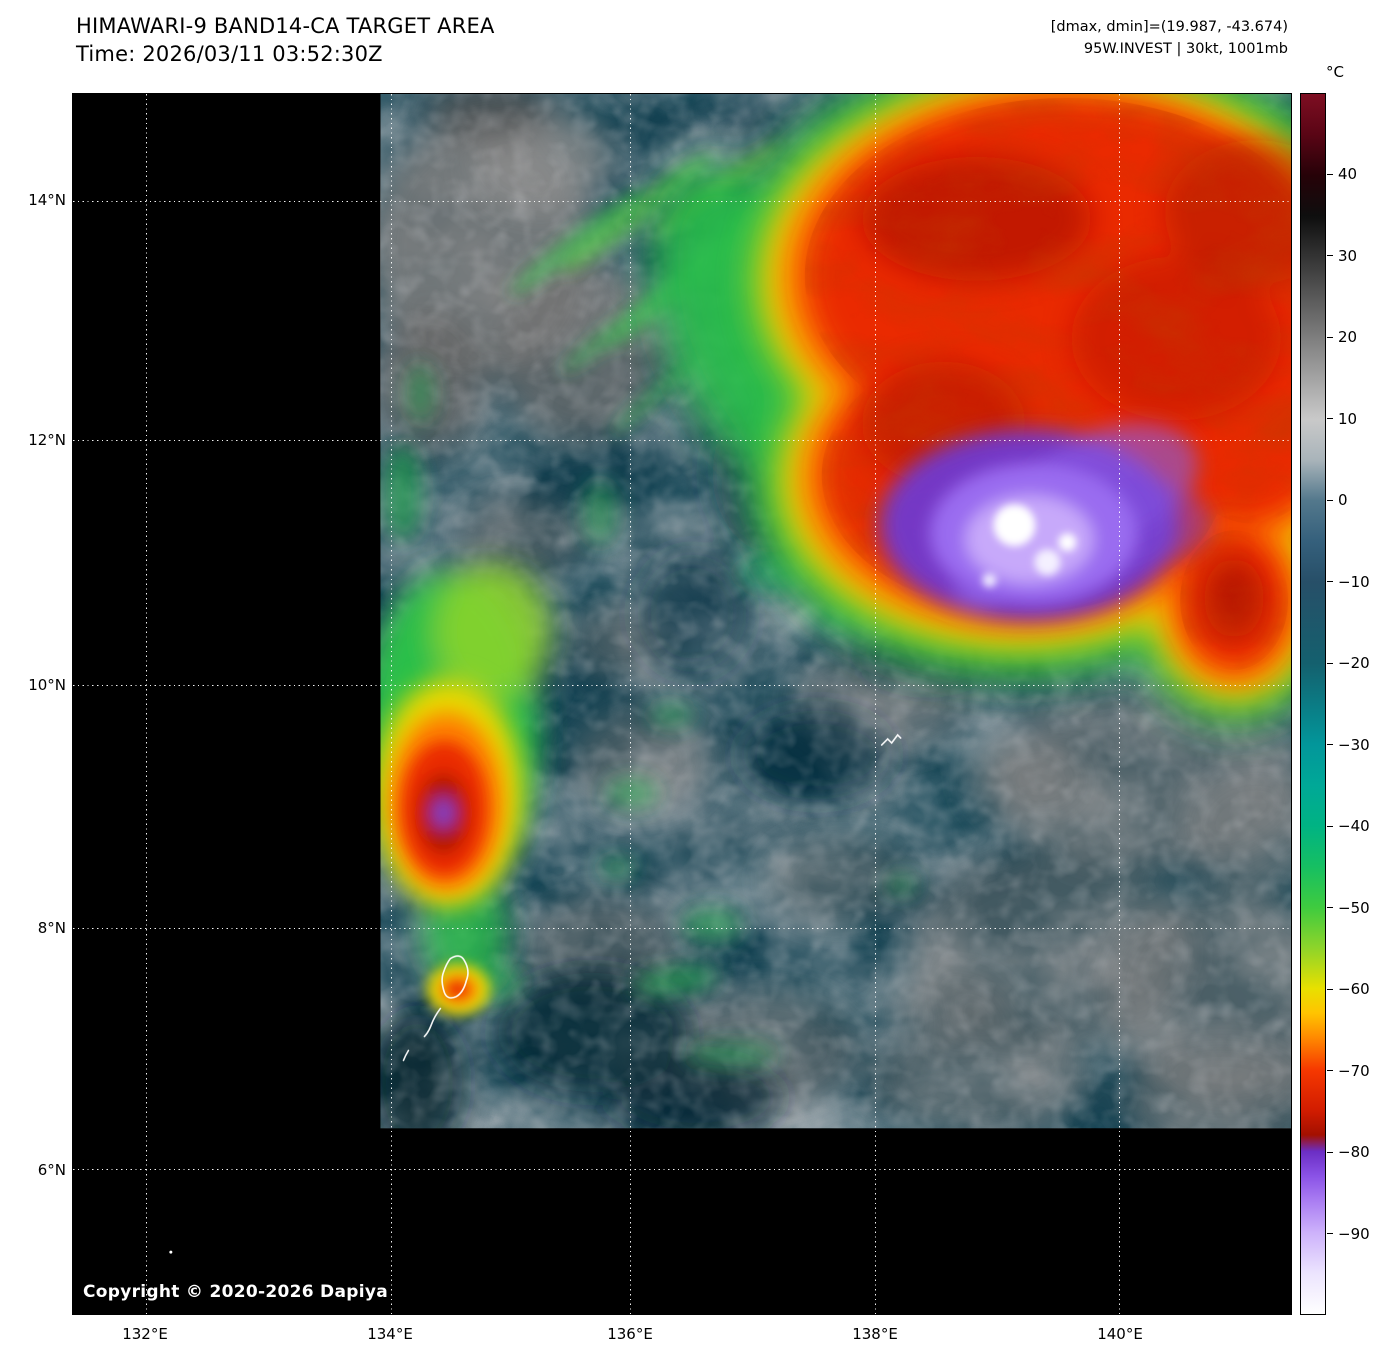  What do you see at coordinates (1348, 418) in the screenshot?
I see `colorbar-tick-label: 10` at bounding box center [1348, 418].